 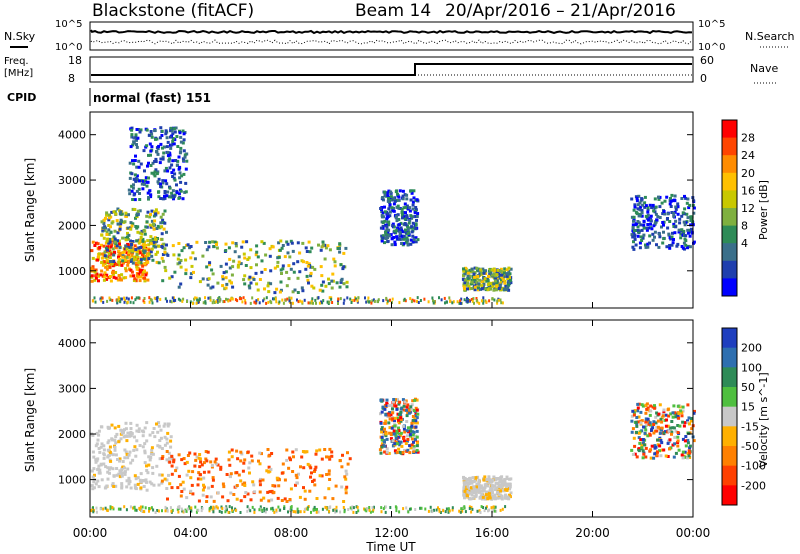 I want to click on colorbar-swatch, so click(x=729, y=416).